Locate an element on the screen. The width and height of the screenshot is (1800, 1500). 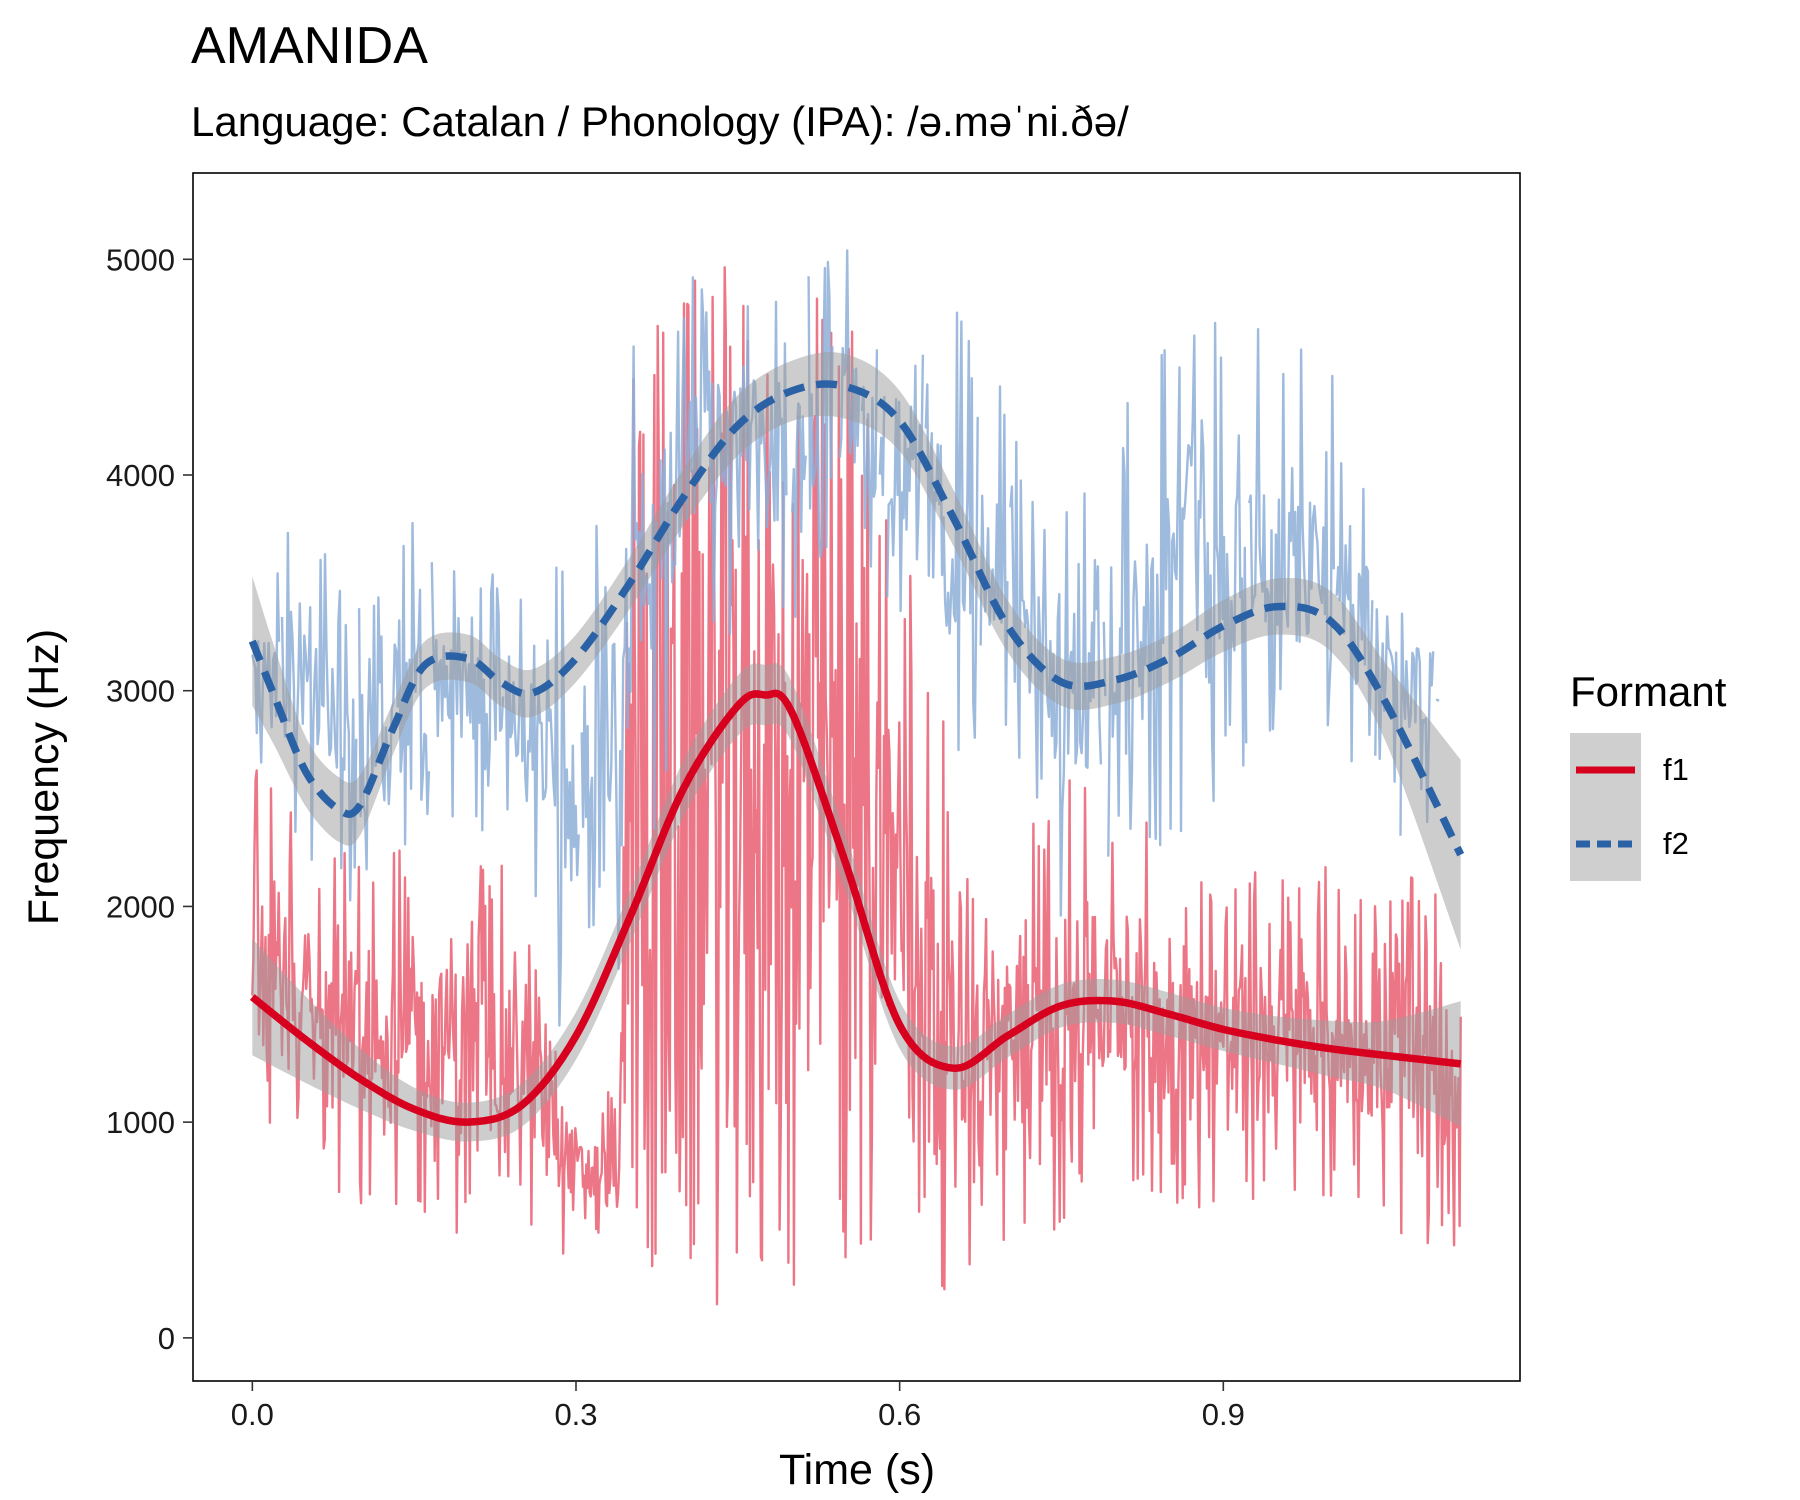
y-axis-title: Frequency (Hz) is located at coordinates (44, 777).